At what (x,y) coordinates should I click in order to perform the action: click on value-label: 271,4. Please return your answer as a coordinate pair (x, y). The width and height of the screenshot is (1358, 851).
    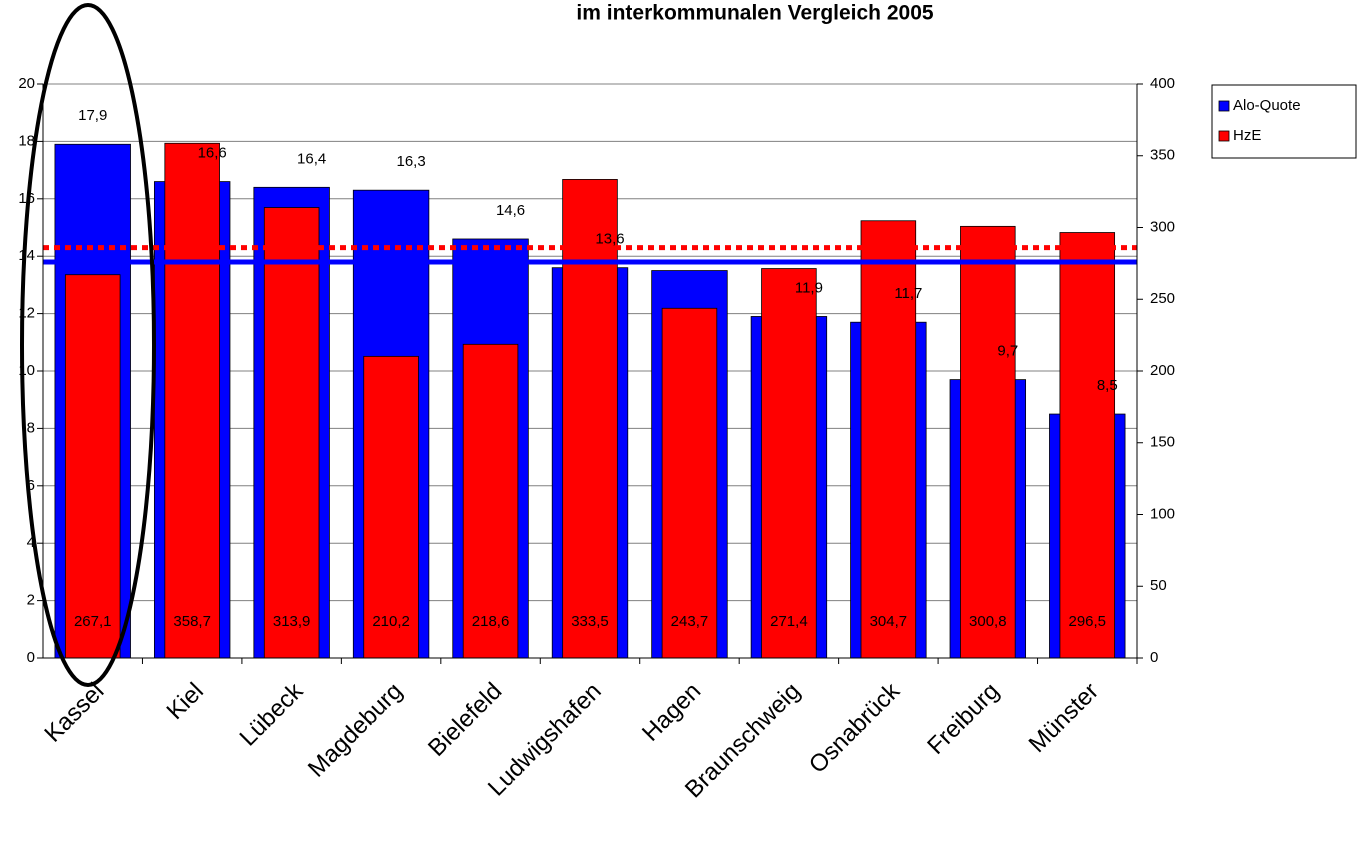
    Looking at the image, I should click on (789, 621).